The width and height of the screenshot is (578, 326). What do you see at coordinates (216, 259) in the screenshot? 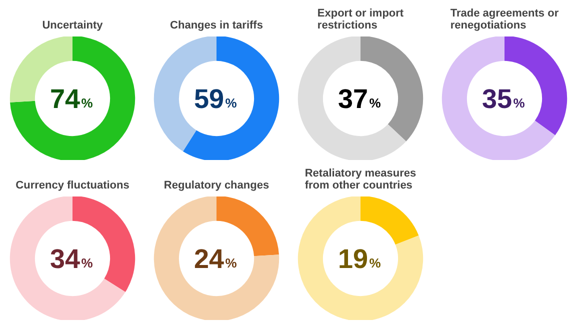
I see `text: 24%` at bounding box center [216, 259].